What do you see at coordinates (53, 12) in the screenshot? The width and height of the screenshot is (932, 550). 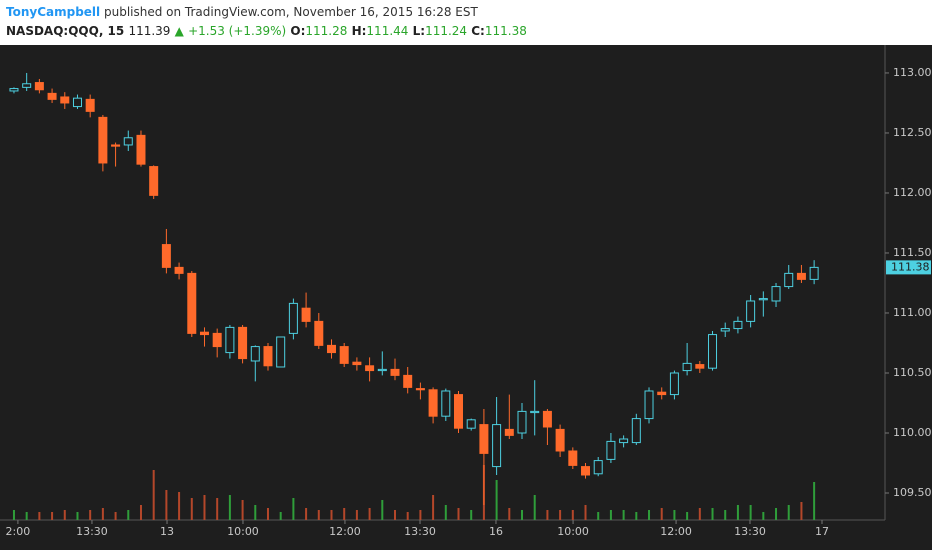 I see `author: TonyCampbell` at bounding box center [53, 12].